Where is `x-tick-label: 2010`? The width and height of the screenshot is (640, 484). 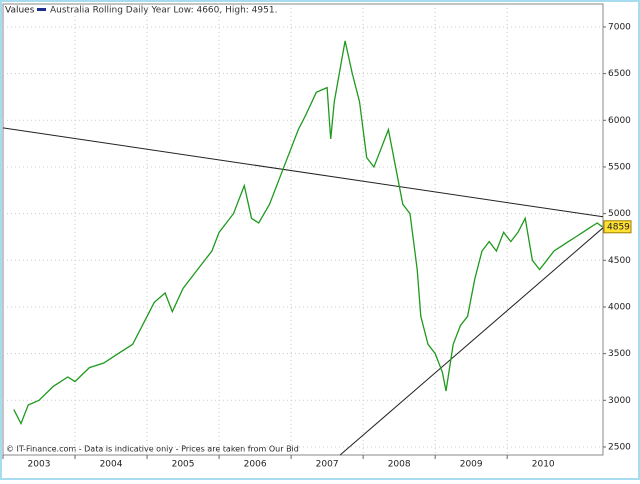 x-tick-label: 2010 is located at coordinates (543, 465).